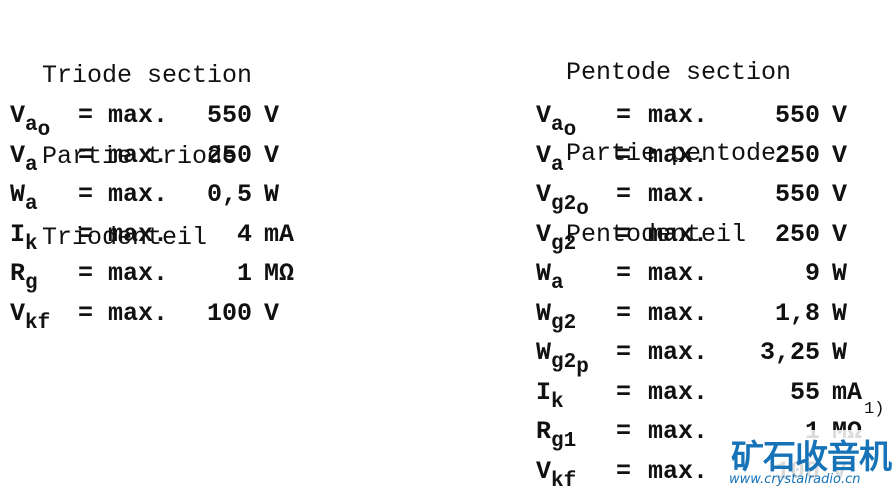 Image resolution: width=896 pixels, height=502 pixels. I want to click on parameter-symbol: Vg2o, so click(562, 202).